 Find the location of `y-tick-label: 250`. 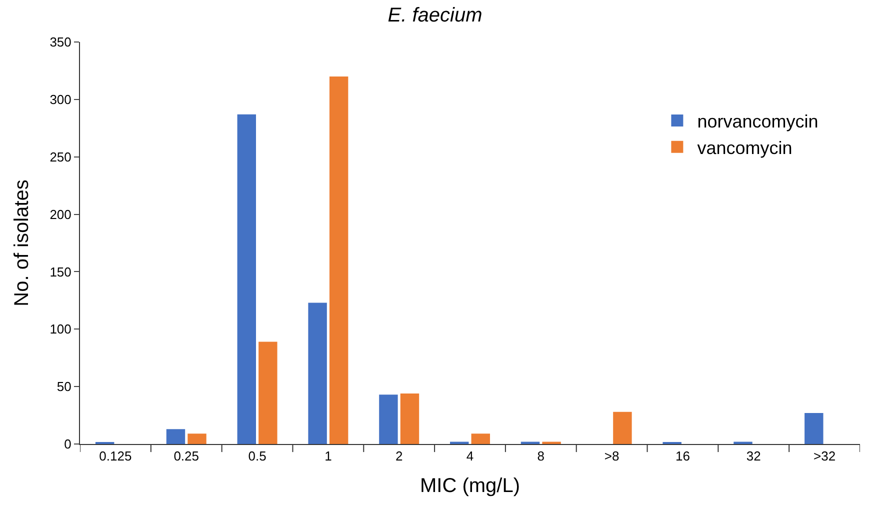

y-tick-label: 250 is located at coordinates (61, 156).